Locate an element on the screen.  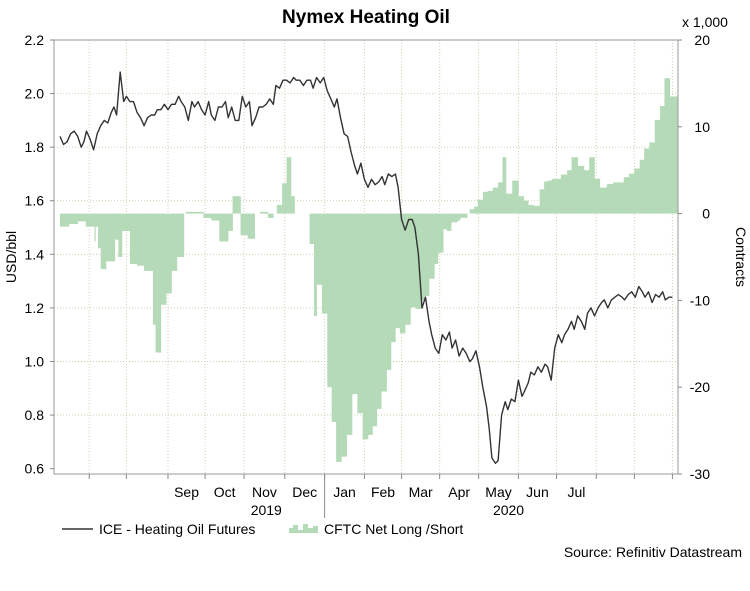
left-tick-label: 1.0 is located at coordinates (35, 361).